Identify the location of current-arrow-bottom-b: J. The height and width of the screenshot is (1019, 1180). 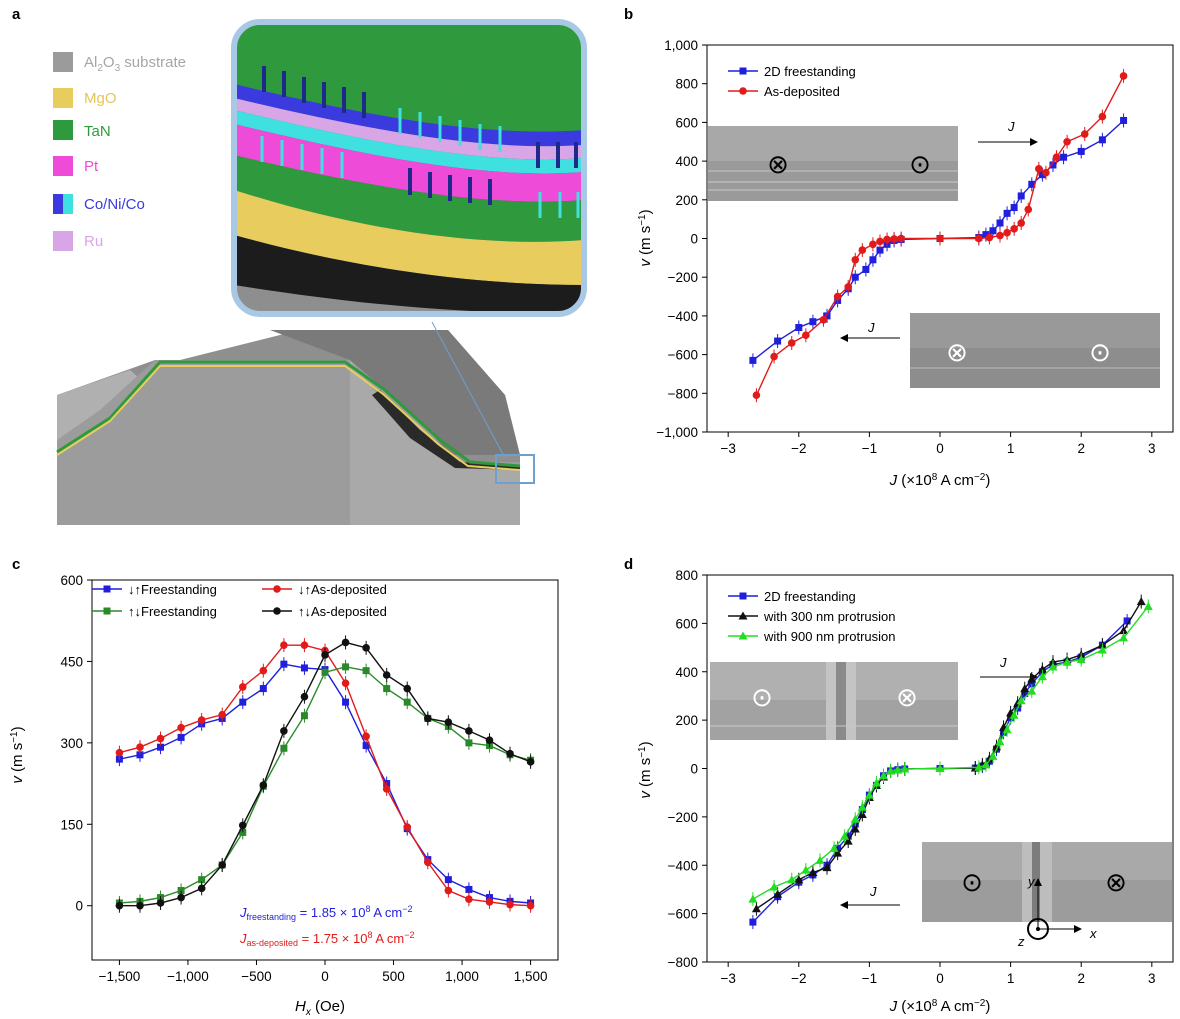
(870, 331).